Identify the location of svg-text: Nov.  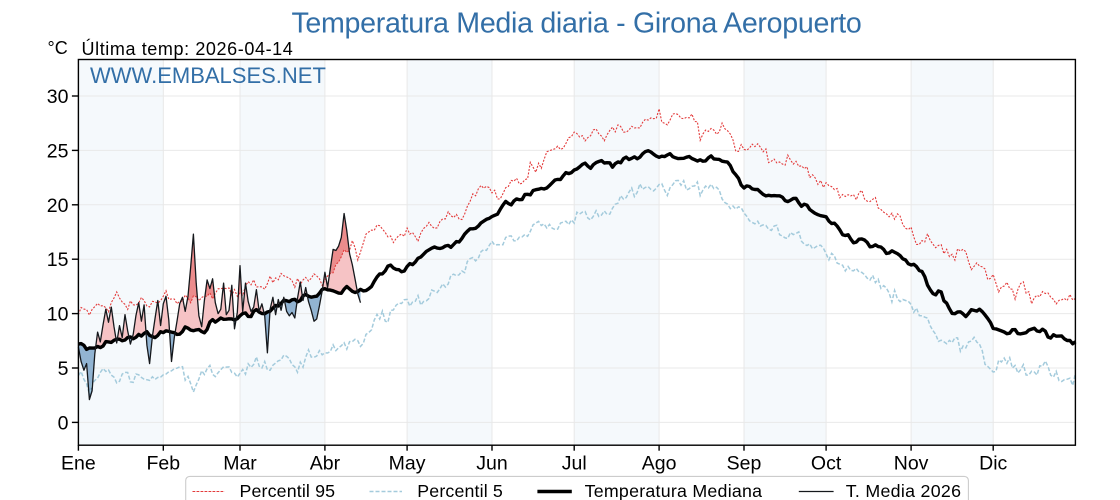
(911, 463).